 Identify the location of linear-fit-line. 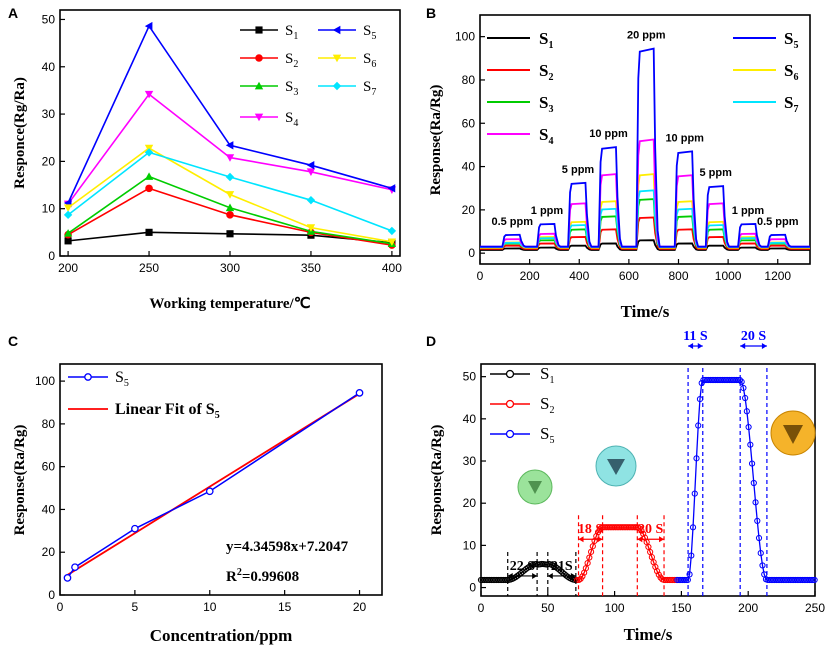
(214, 484).